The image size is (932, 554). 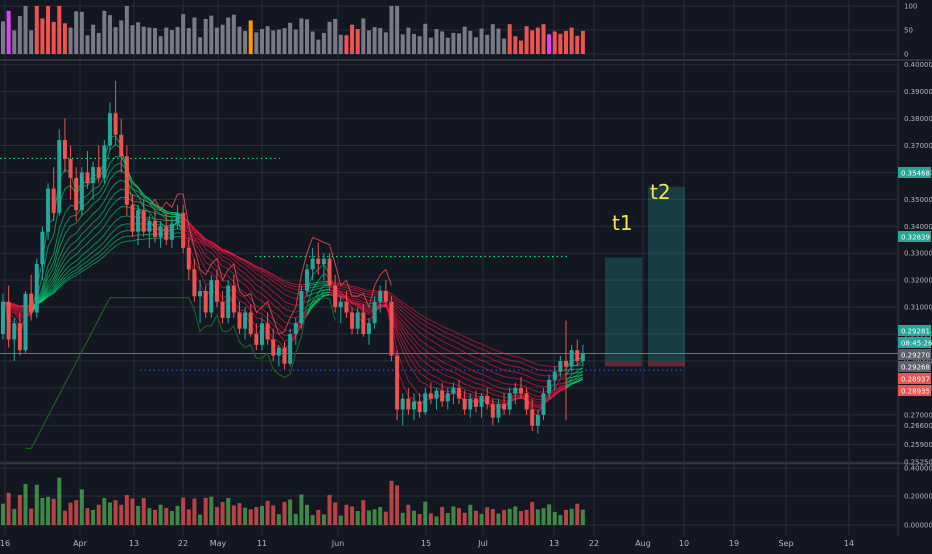 I want to click on tag-countdown-bg, so click(x=914, y=342).